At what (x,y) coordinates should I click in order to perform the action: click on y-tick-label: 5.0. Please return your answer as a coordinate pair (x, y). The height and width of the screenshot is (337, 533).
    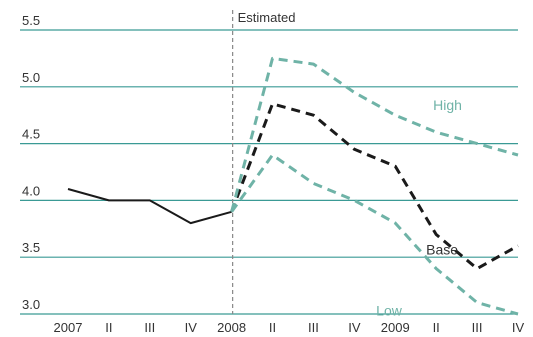
    Looking at the image, I should click on (31, 77).